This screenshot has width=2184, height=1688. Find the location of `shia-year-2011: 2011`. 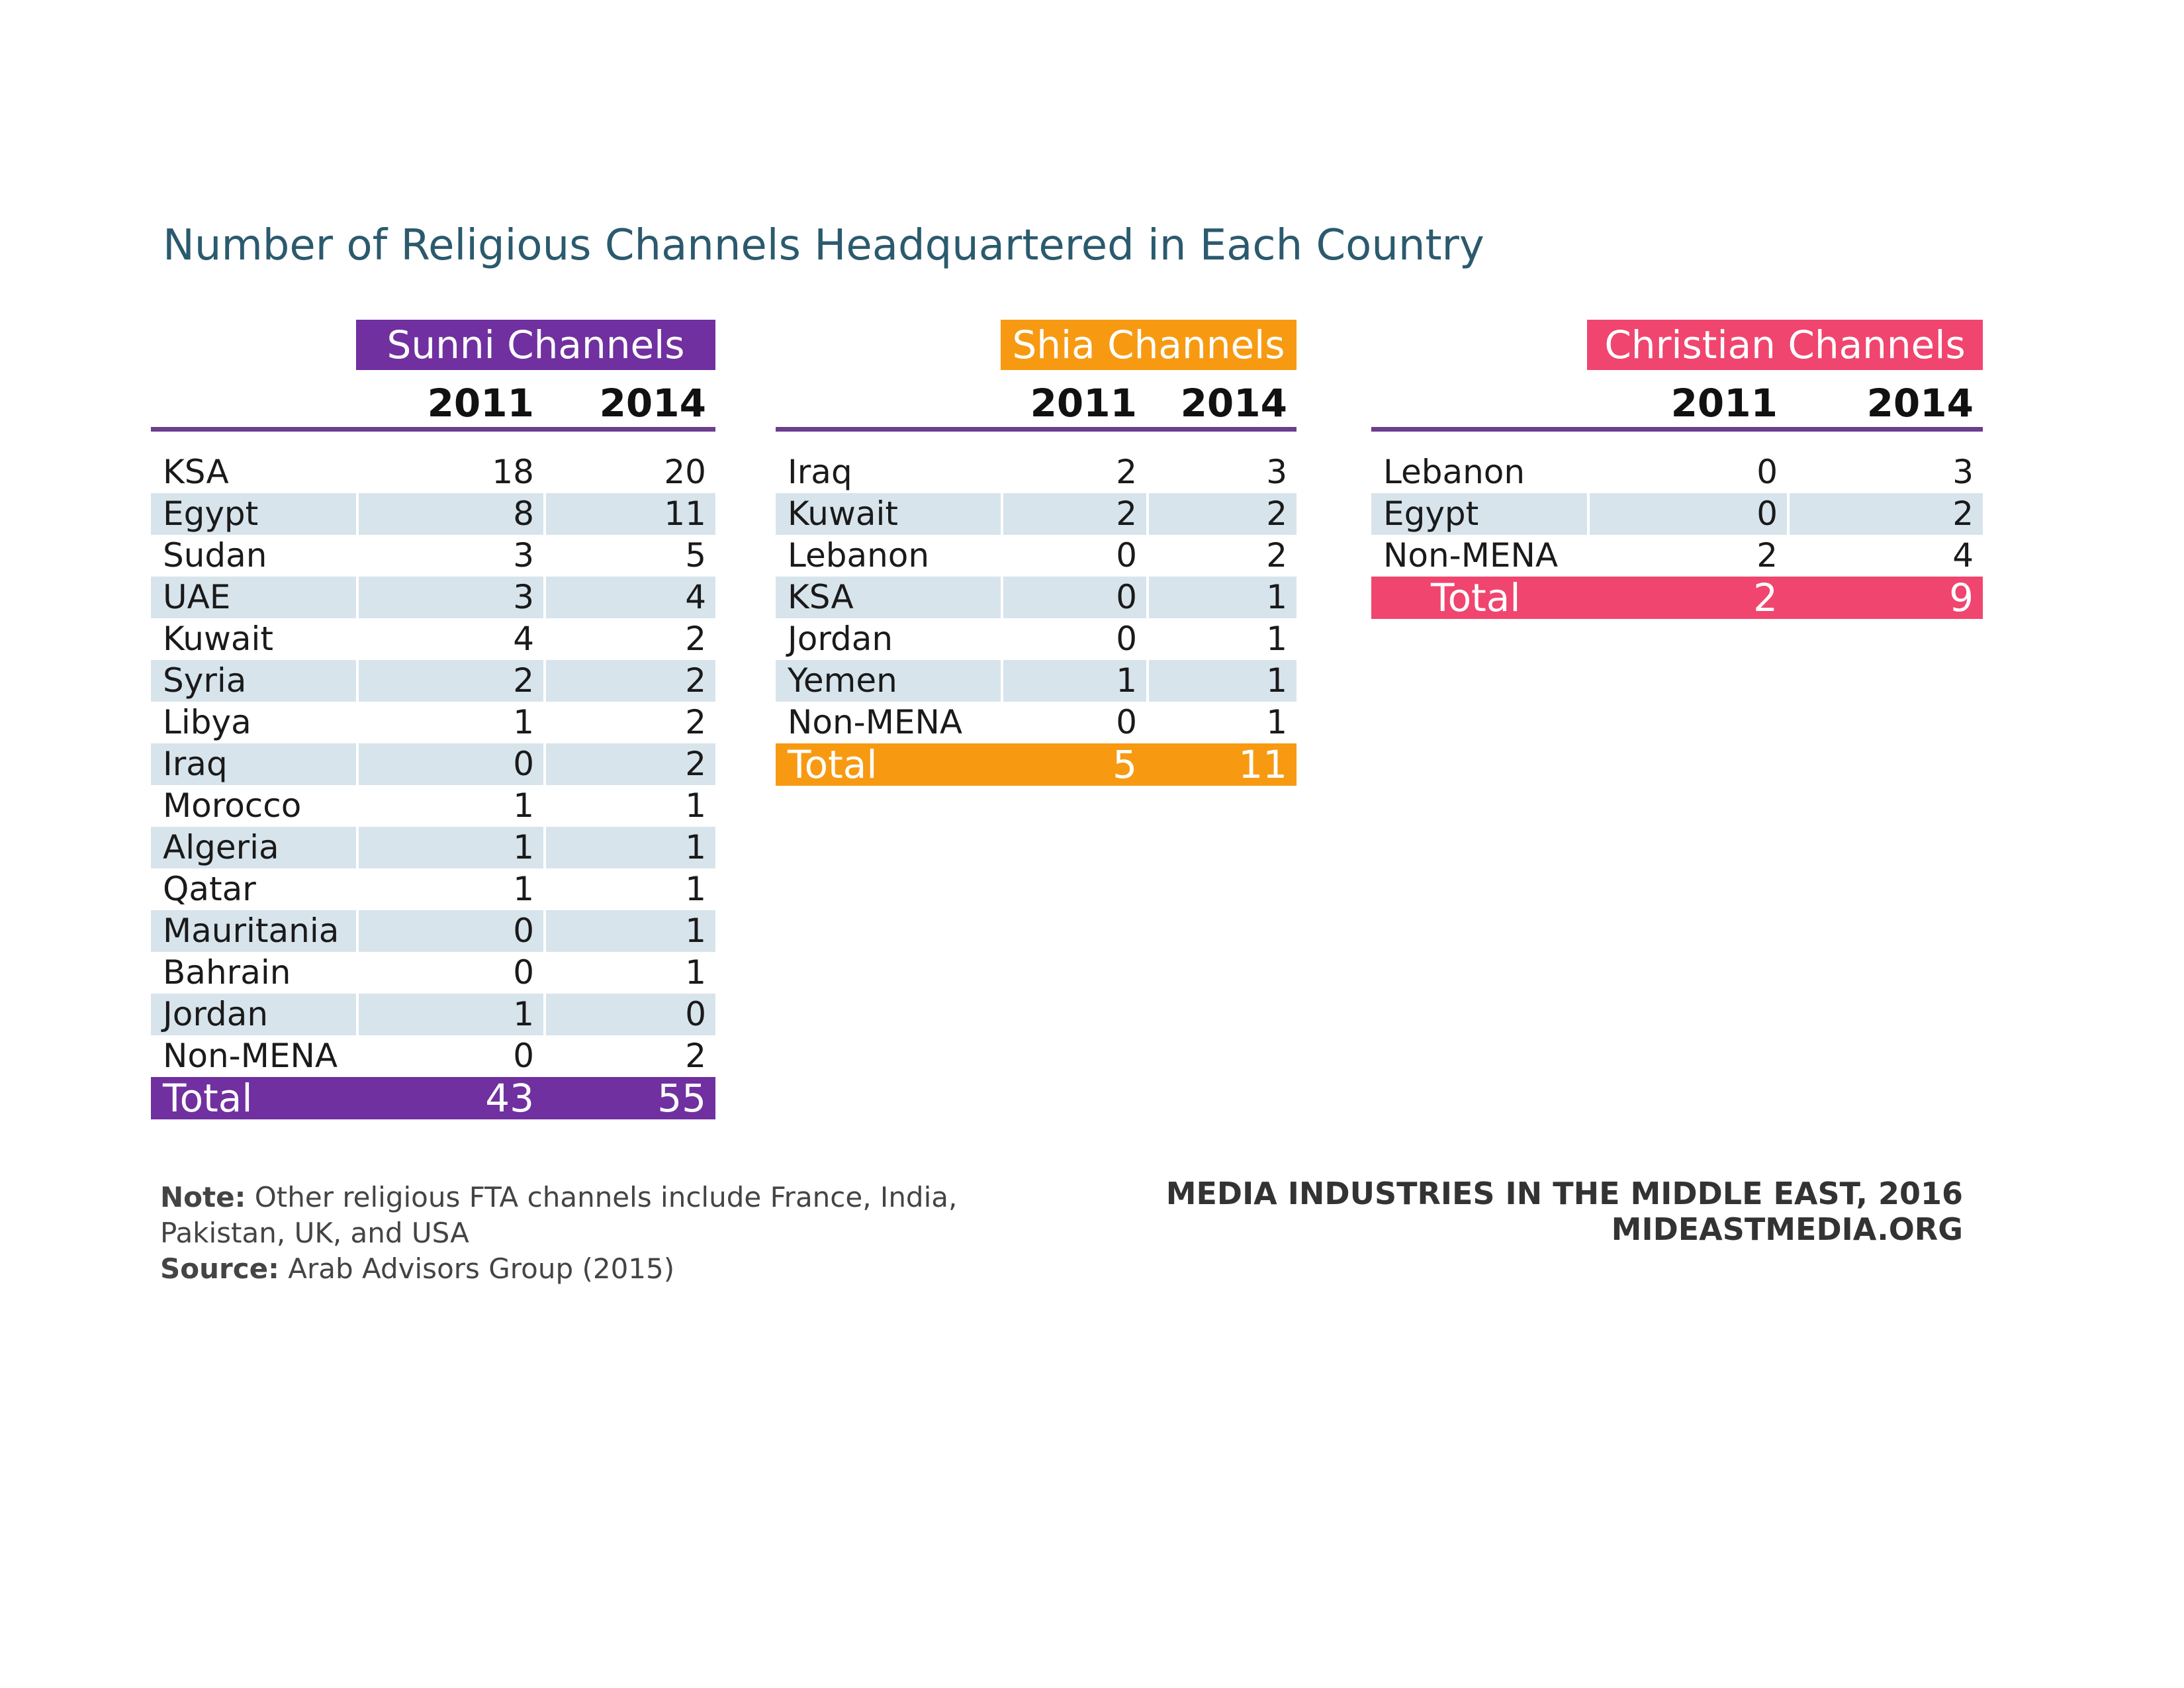

shia-year-2011: 2011 is located at coordinates (1083, 403).